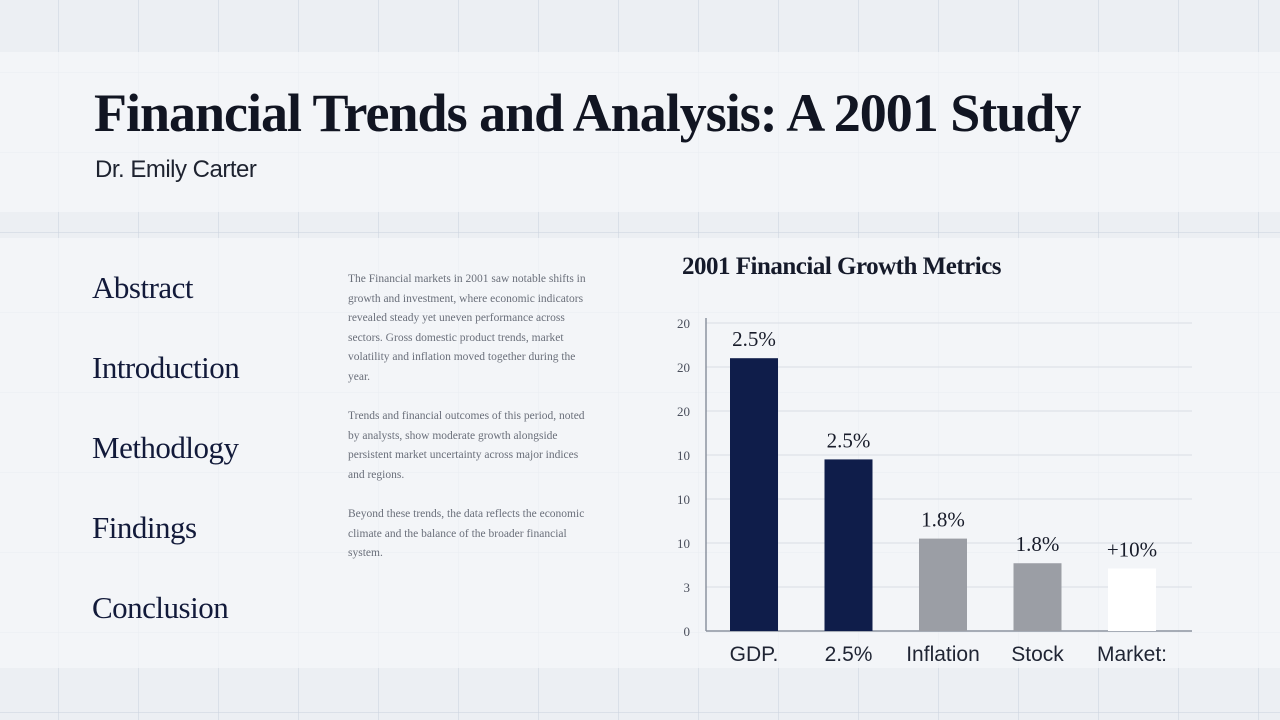 The image size is (1280, 720). I want to click on author-name: Dr. Emily Carter, so click(176, 169).